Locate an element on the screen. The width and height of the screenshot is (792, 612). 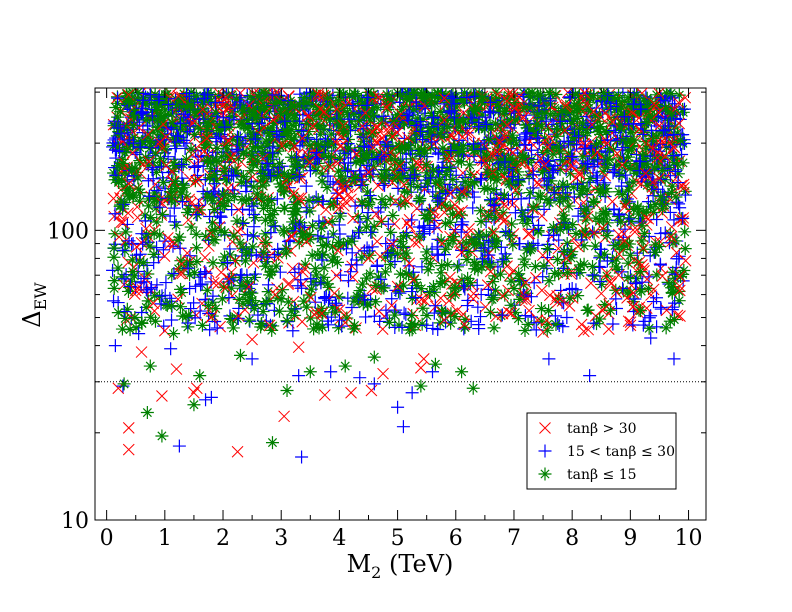
y-tick-label: 100 is located at coordinates (68, 231).